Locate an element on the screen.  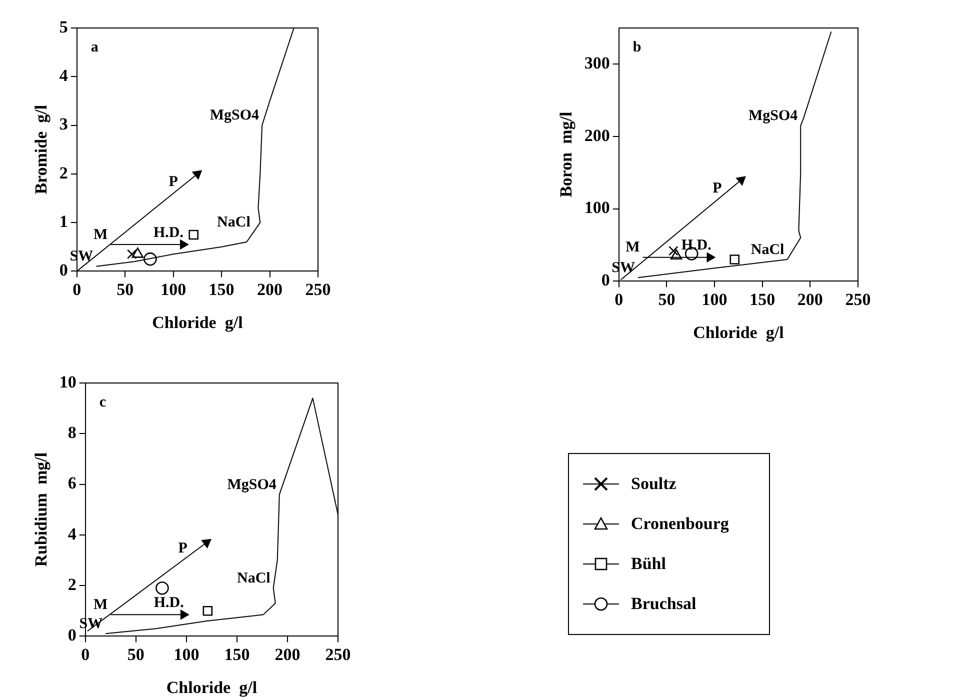
annotation: a is located at coordinates (94, 47).